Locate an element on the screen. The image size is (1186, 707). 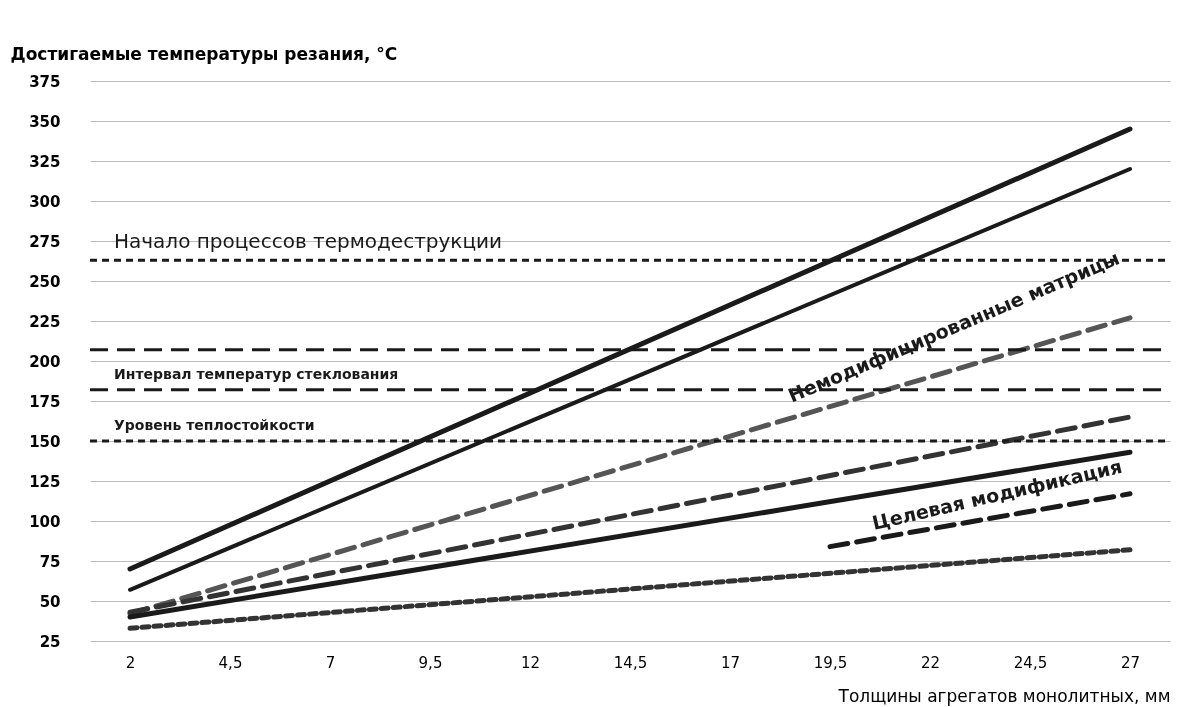
x-tick-label: 4,5 is located at coordinates (230, 662).